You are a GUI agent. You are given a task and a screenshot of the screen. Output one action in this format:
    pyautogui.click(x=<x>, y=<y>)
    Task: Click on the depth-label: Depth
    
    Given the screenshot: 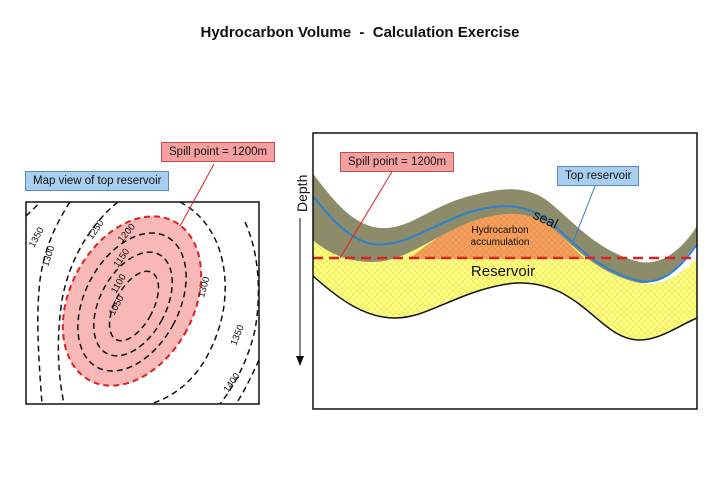 What is the action you would take?
    pyautogui.click(x=302, y=193)
    